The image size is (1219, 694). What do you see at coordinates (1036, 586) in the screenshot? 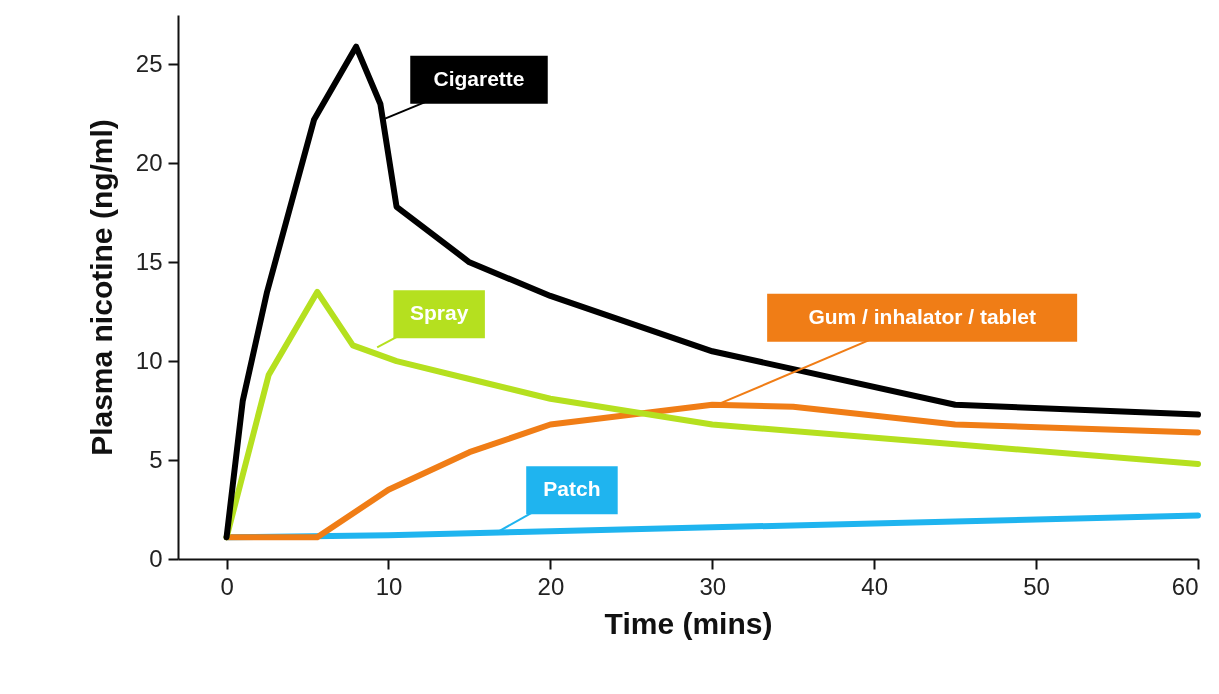
I see `x-tick-label: 50` at bounding box center [1036, 586].